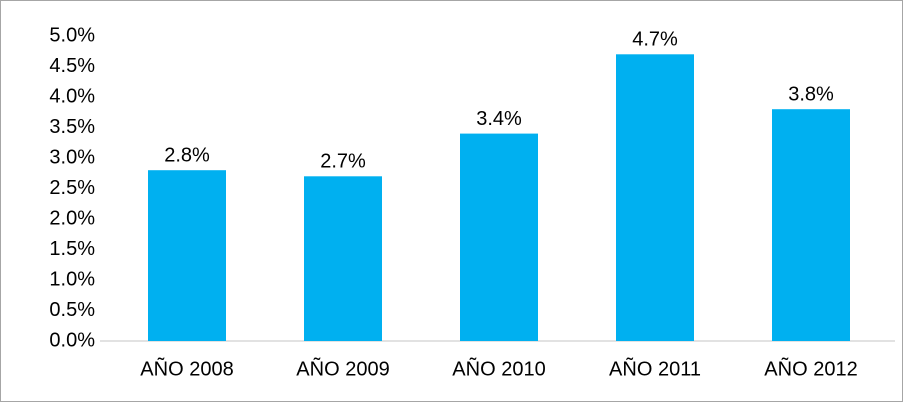 This screenshot has width=903, height=402. What do you see at coordinates (72, 157) in the screenshot?
I see `y-tick-label: 3.0%` at bounding box center [72, 157].